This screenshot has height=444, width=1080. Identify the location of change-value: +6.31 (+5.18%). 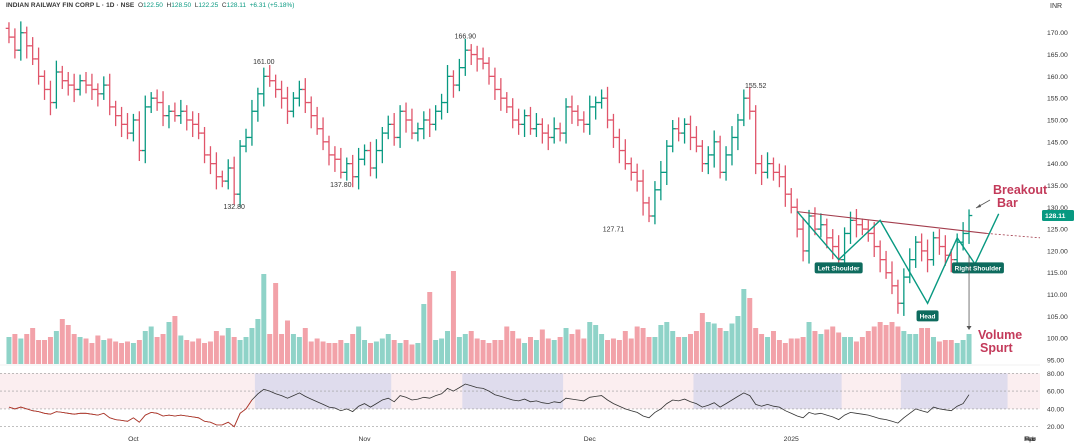
(272, 5).